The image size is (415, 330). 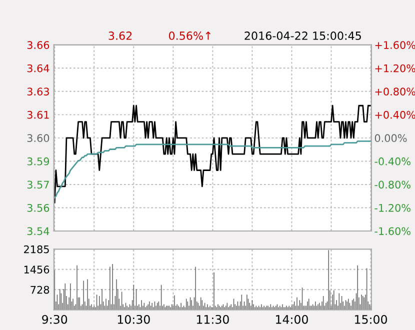 I want to click on y2-tick-label: +1.20%, so click(x=395, y=68).